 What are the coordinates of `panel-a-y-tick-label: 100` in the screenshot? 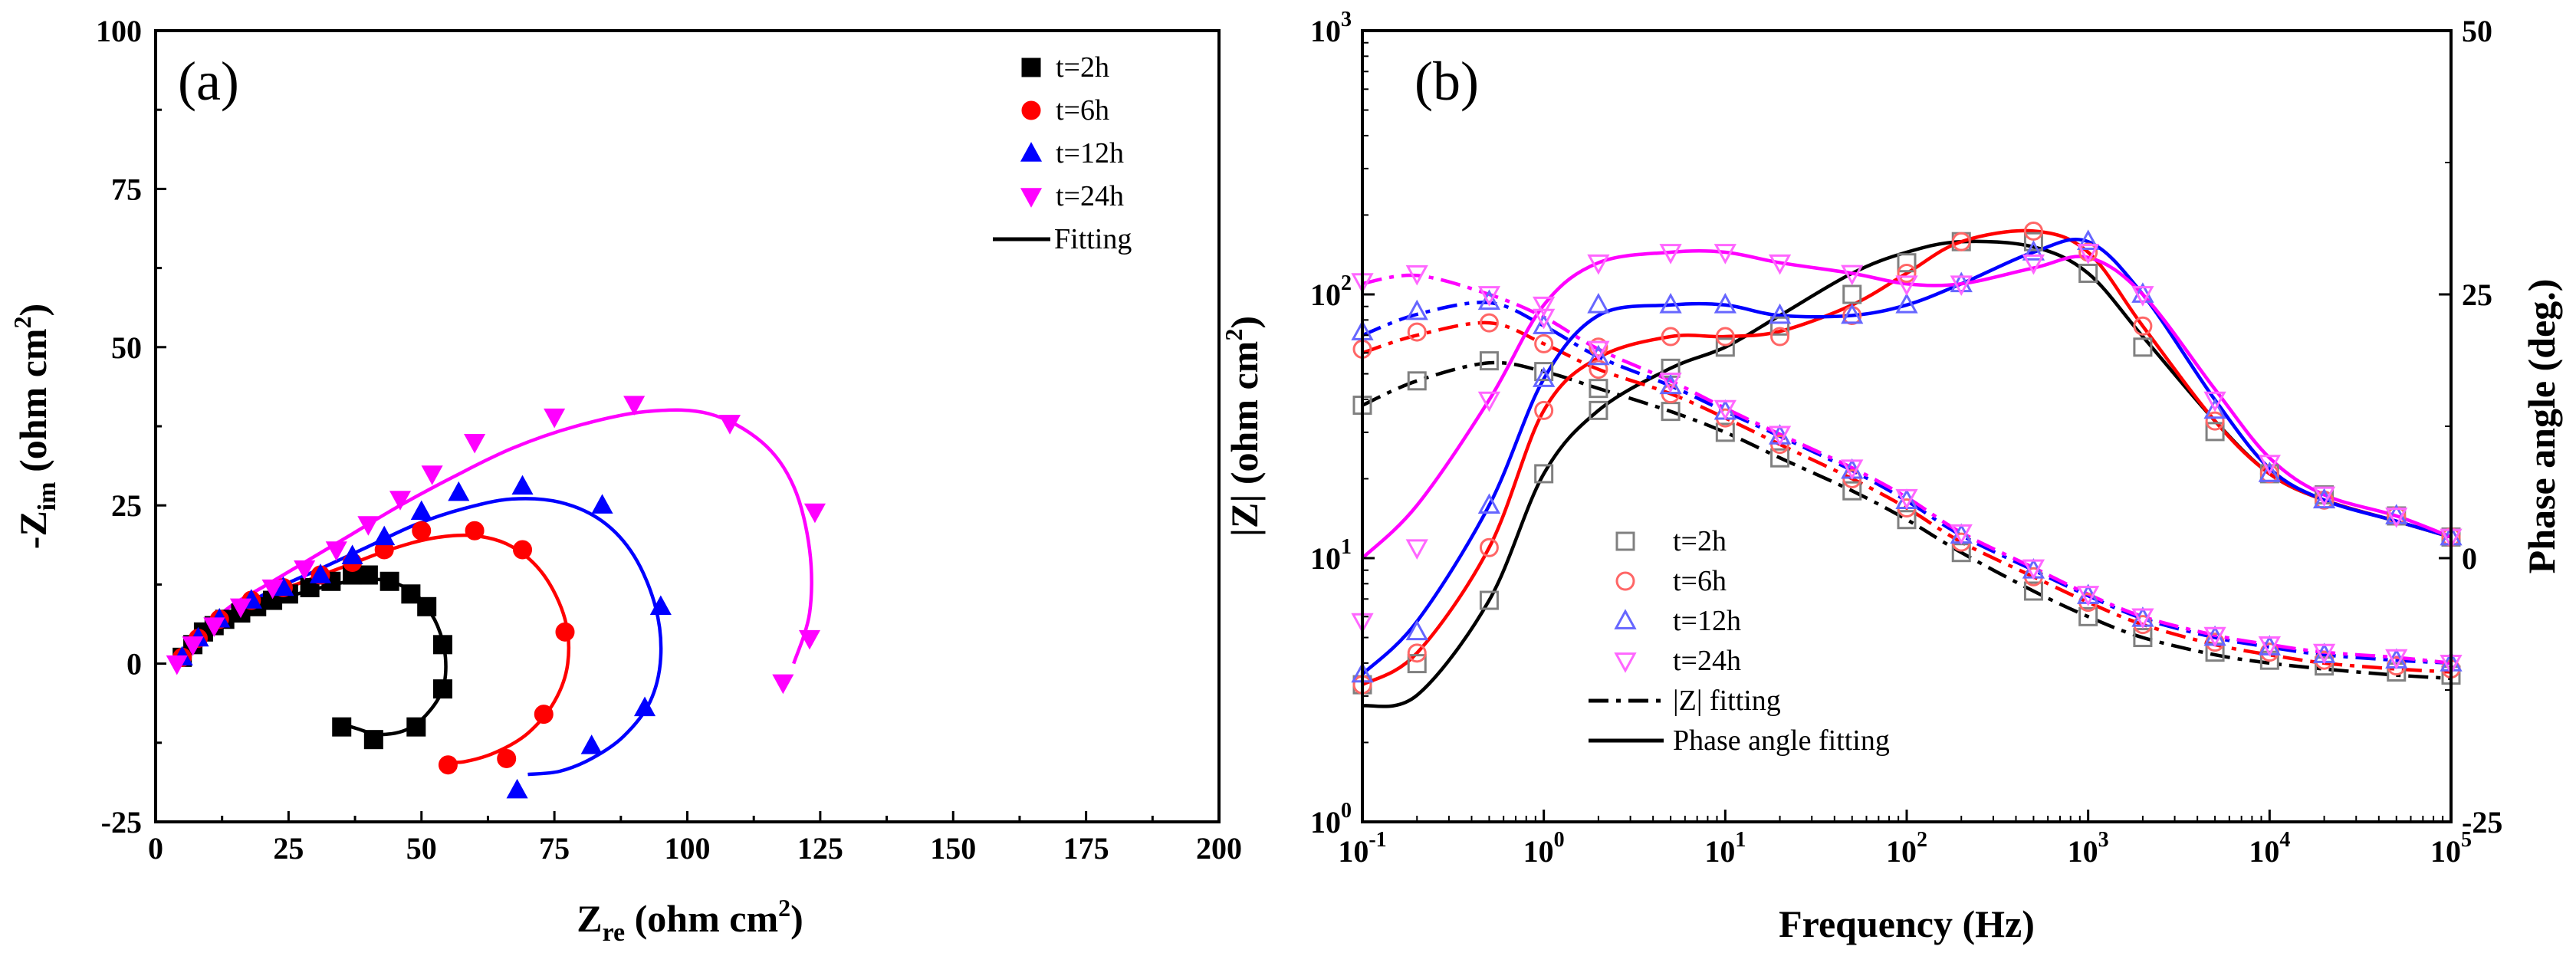 It's located at (119, 31).